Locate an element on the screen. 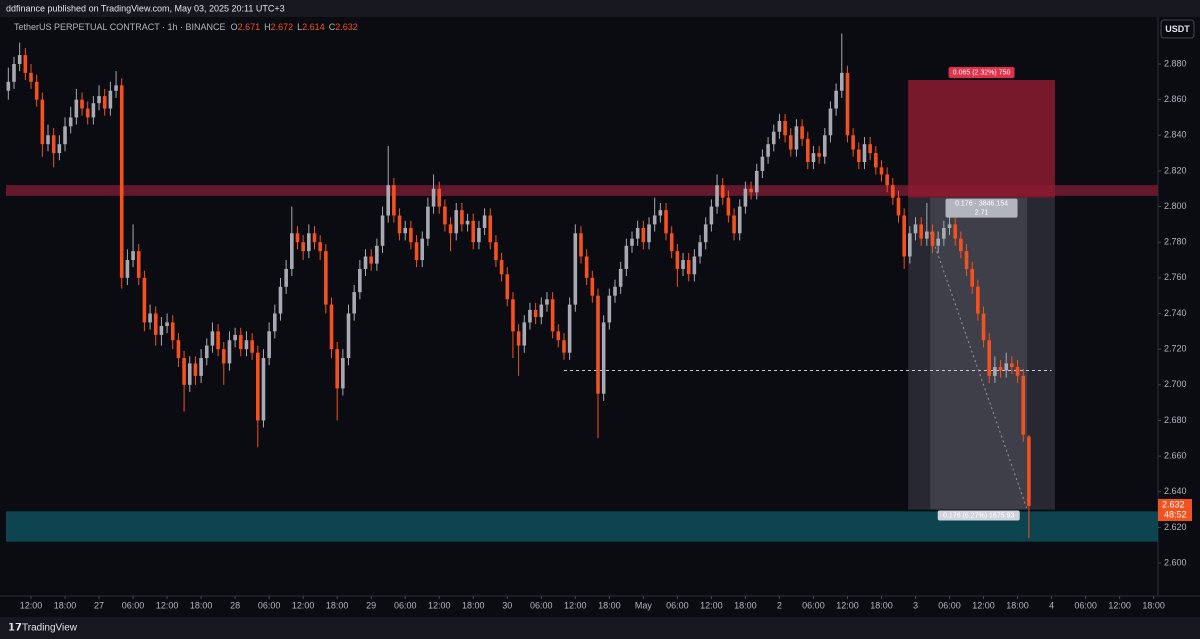  h-label: H is located at coordinates (267, 27).